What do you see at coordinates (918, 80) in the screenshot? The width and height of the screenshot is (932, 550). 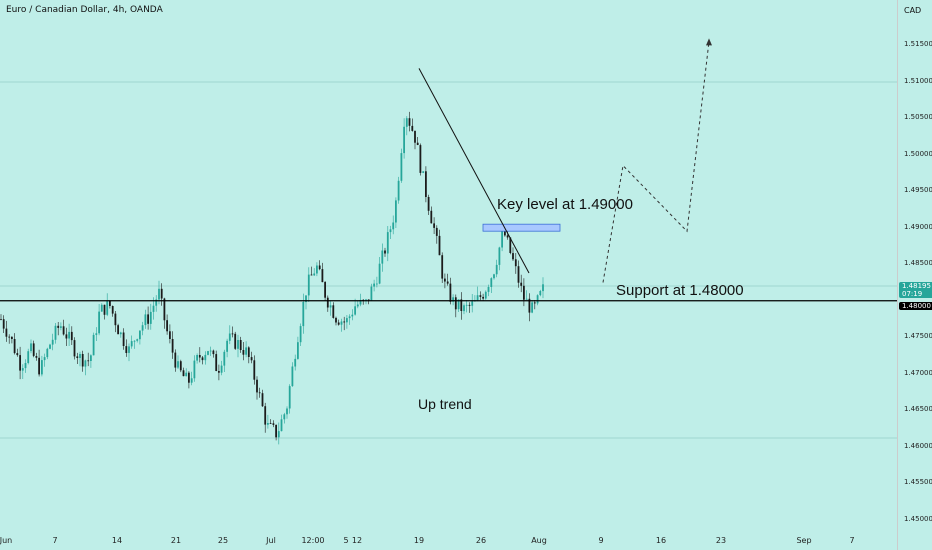 I see `price-tick: 1.51000` at bounding box center [918, 80].